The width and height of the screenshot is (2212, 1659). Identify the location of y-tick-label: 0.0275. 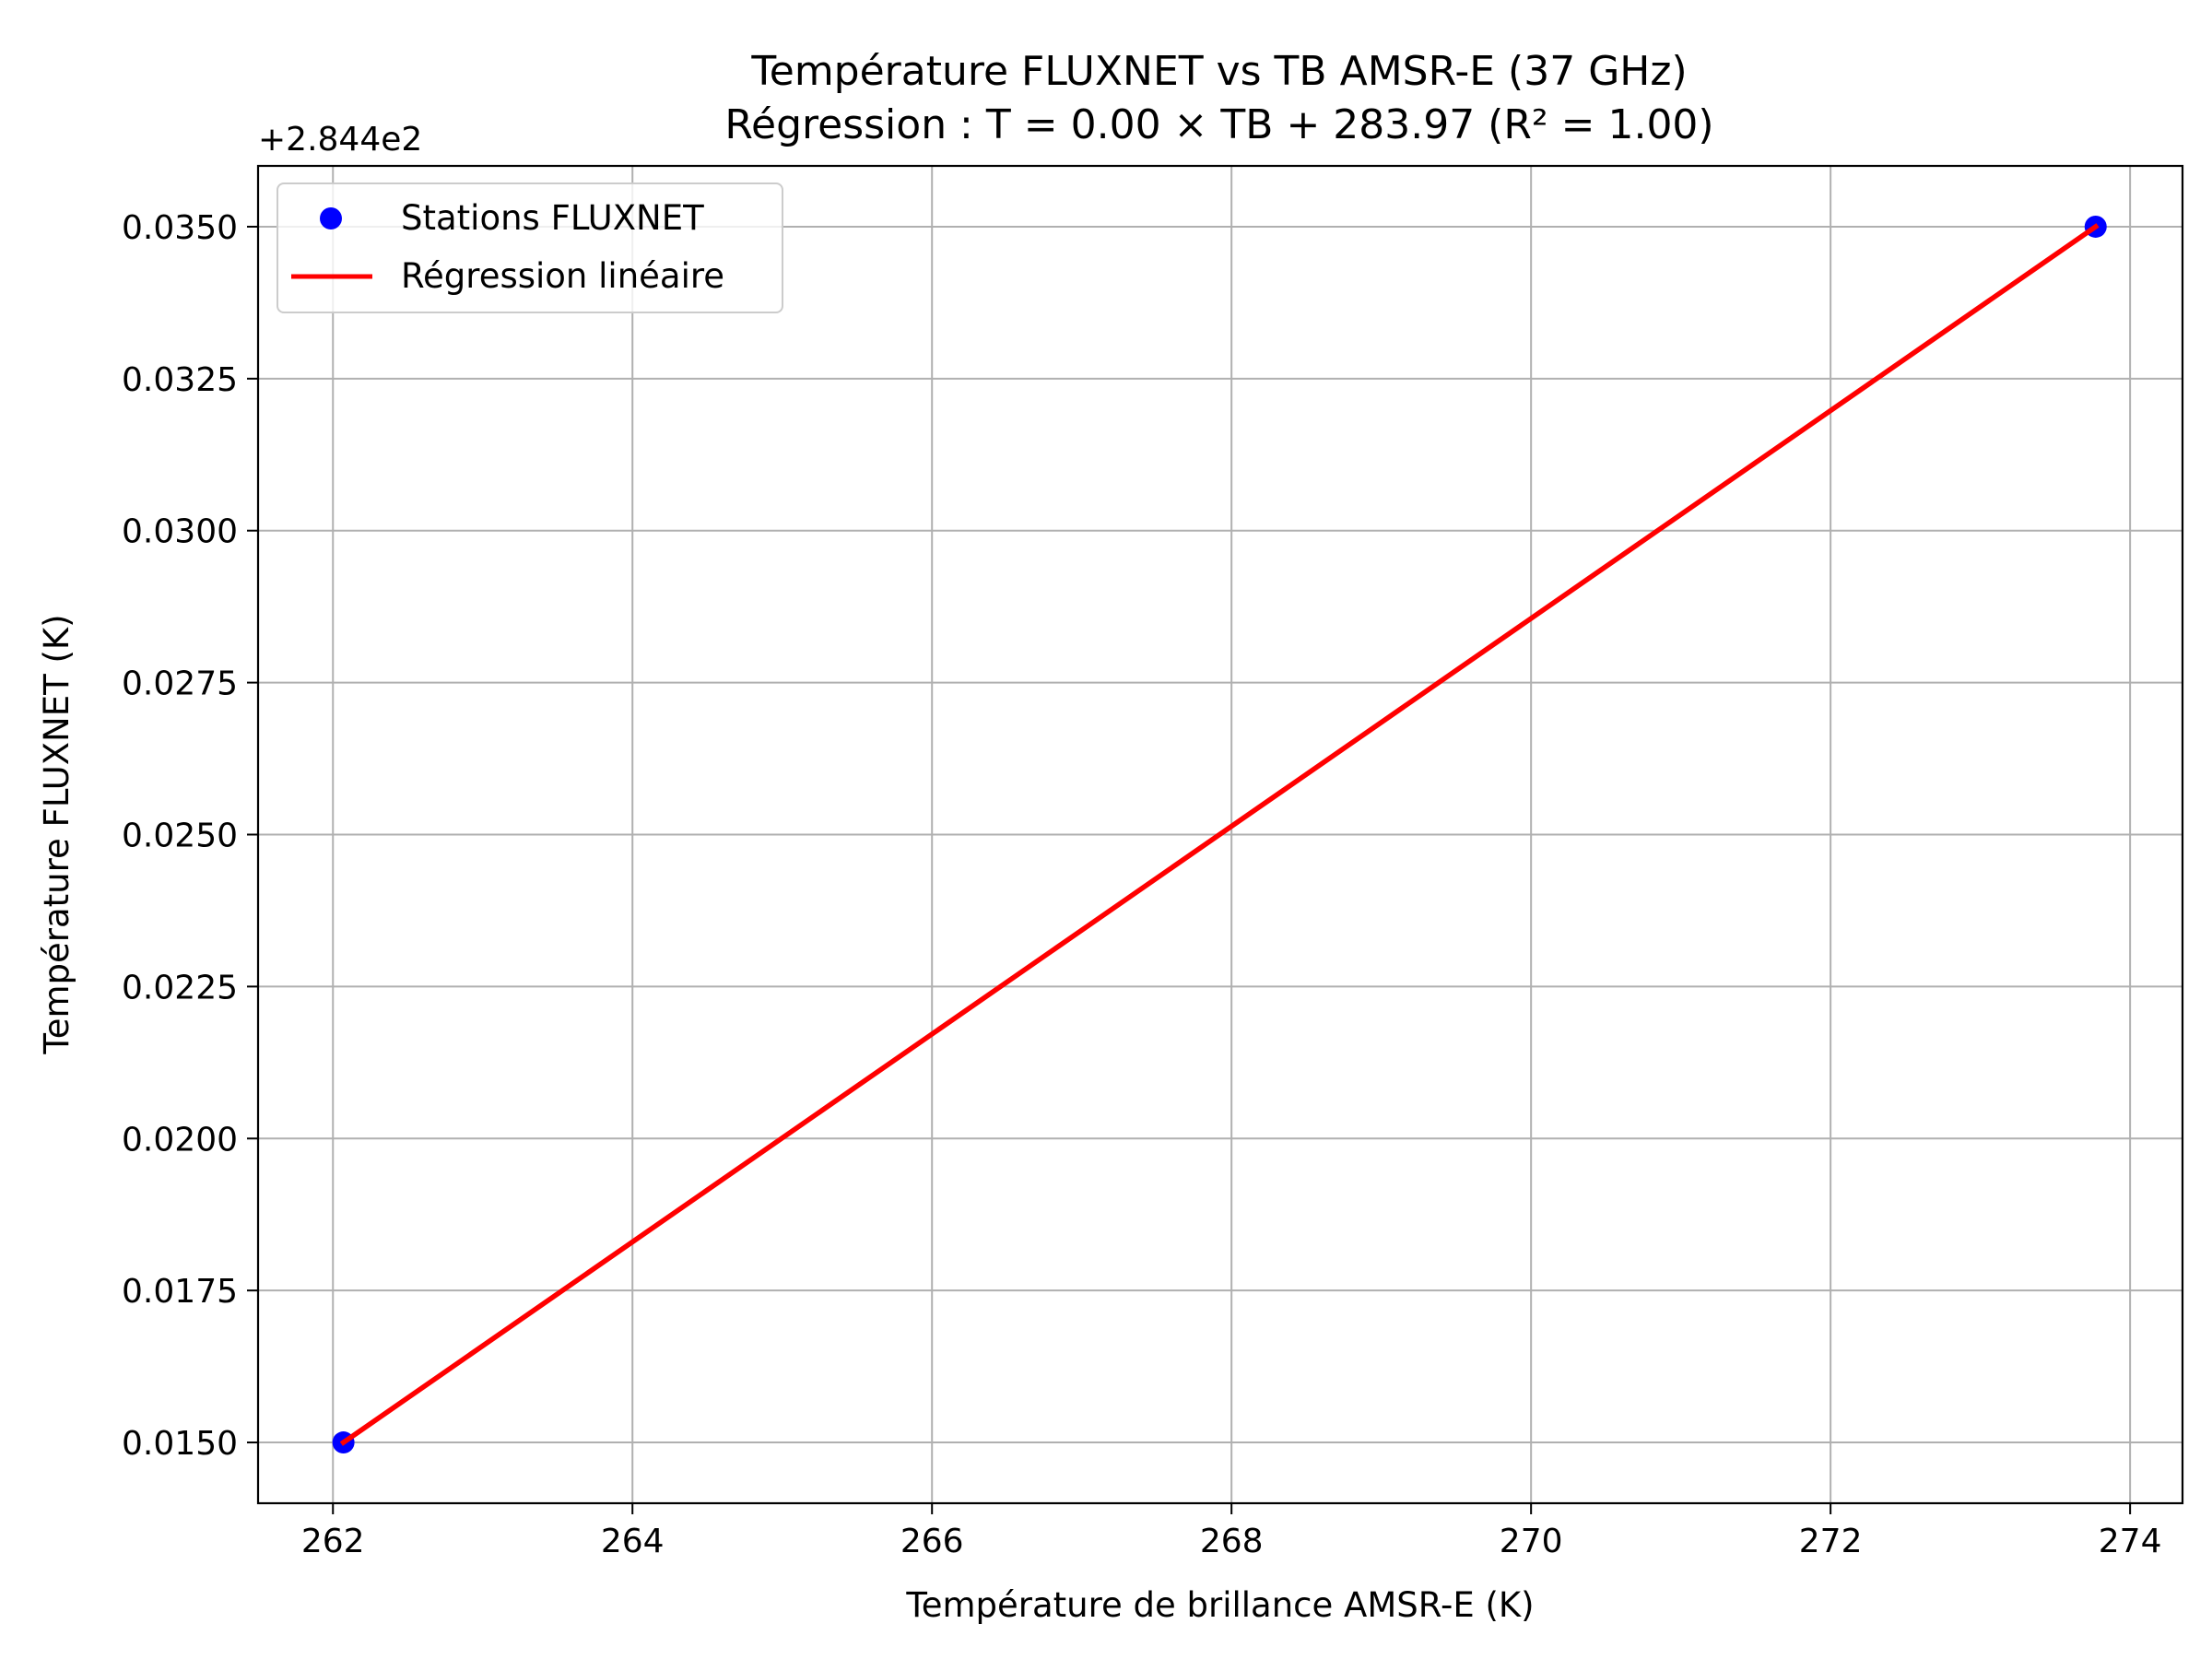
(180, 684).